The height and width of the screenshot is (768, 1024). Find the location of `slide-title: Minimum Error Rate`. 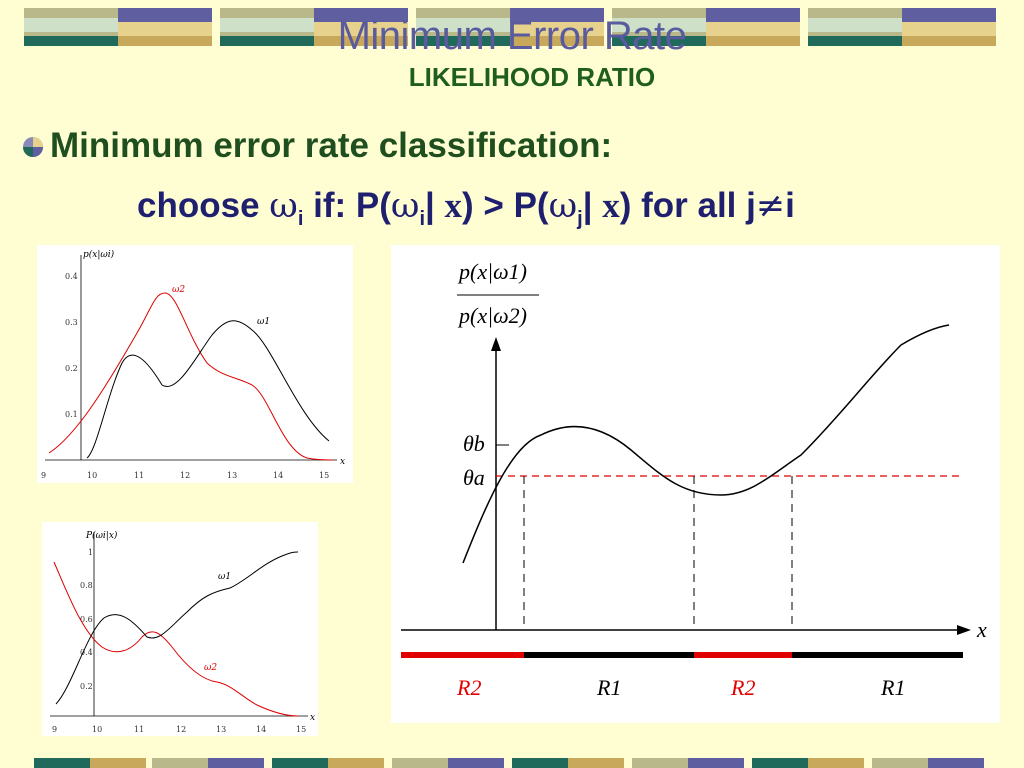

slide-title: Minimum Error Rate is located at coordinates (512, 36).